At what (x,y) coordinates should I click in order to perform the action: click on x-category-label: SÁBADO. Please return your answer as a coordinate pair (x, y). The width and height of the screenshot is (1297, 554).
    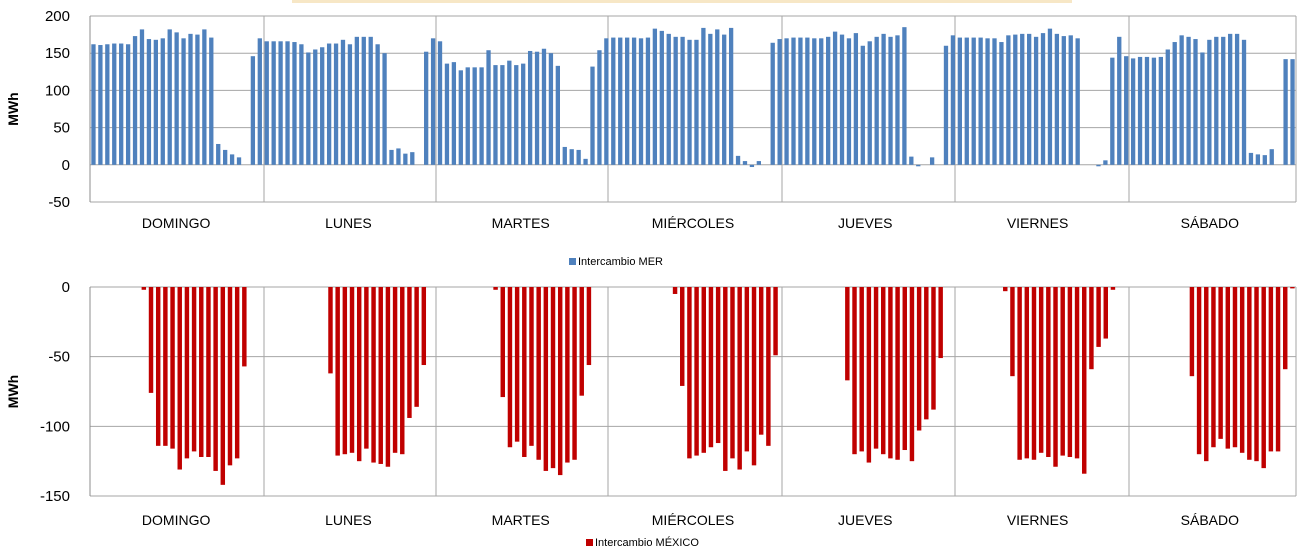
    Looking at the image, I should click on (1210, 223).